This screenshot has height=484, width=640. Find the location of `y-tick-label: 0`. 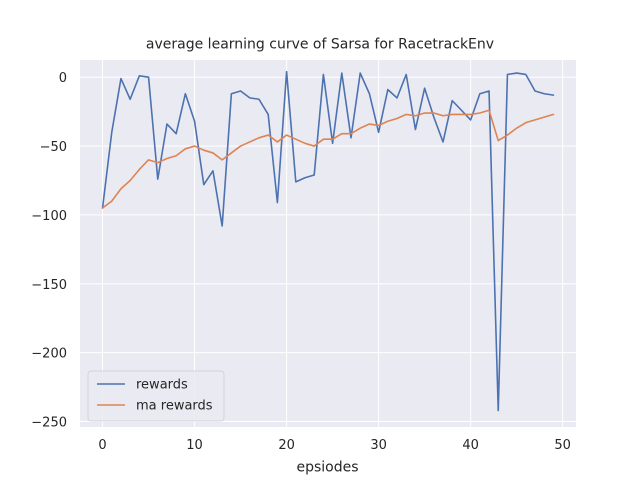

y-tick-label: 0 is located at coordinates (63, 78).